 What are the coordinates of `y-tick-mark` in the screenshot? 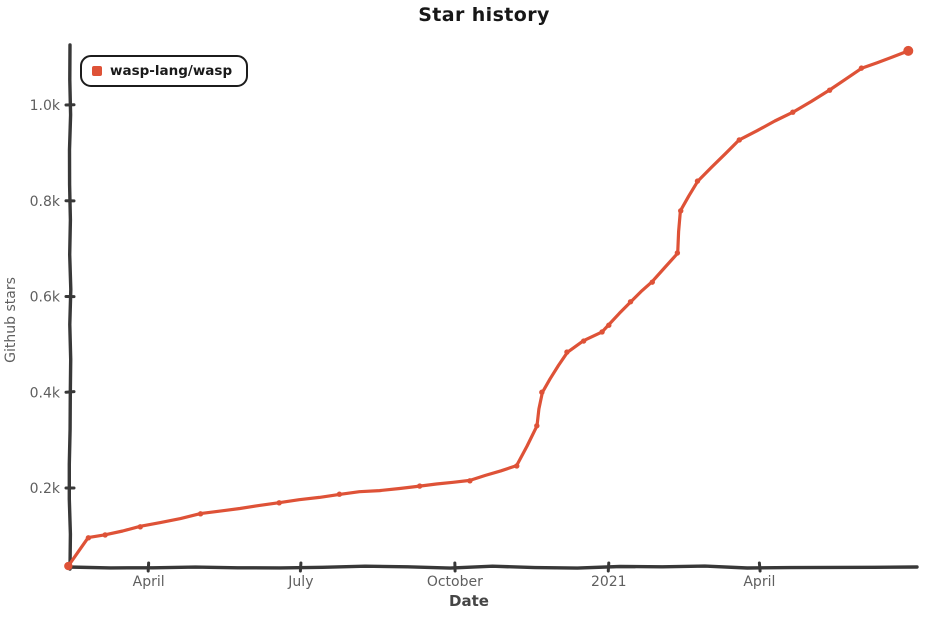 It's located at (70, 392).